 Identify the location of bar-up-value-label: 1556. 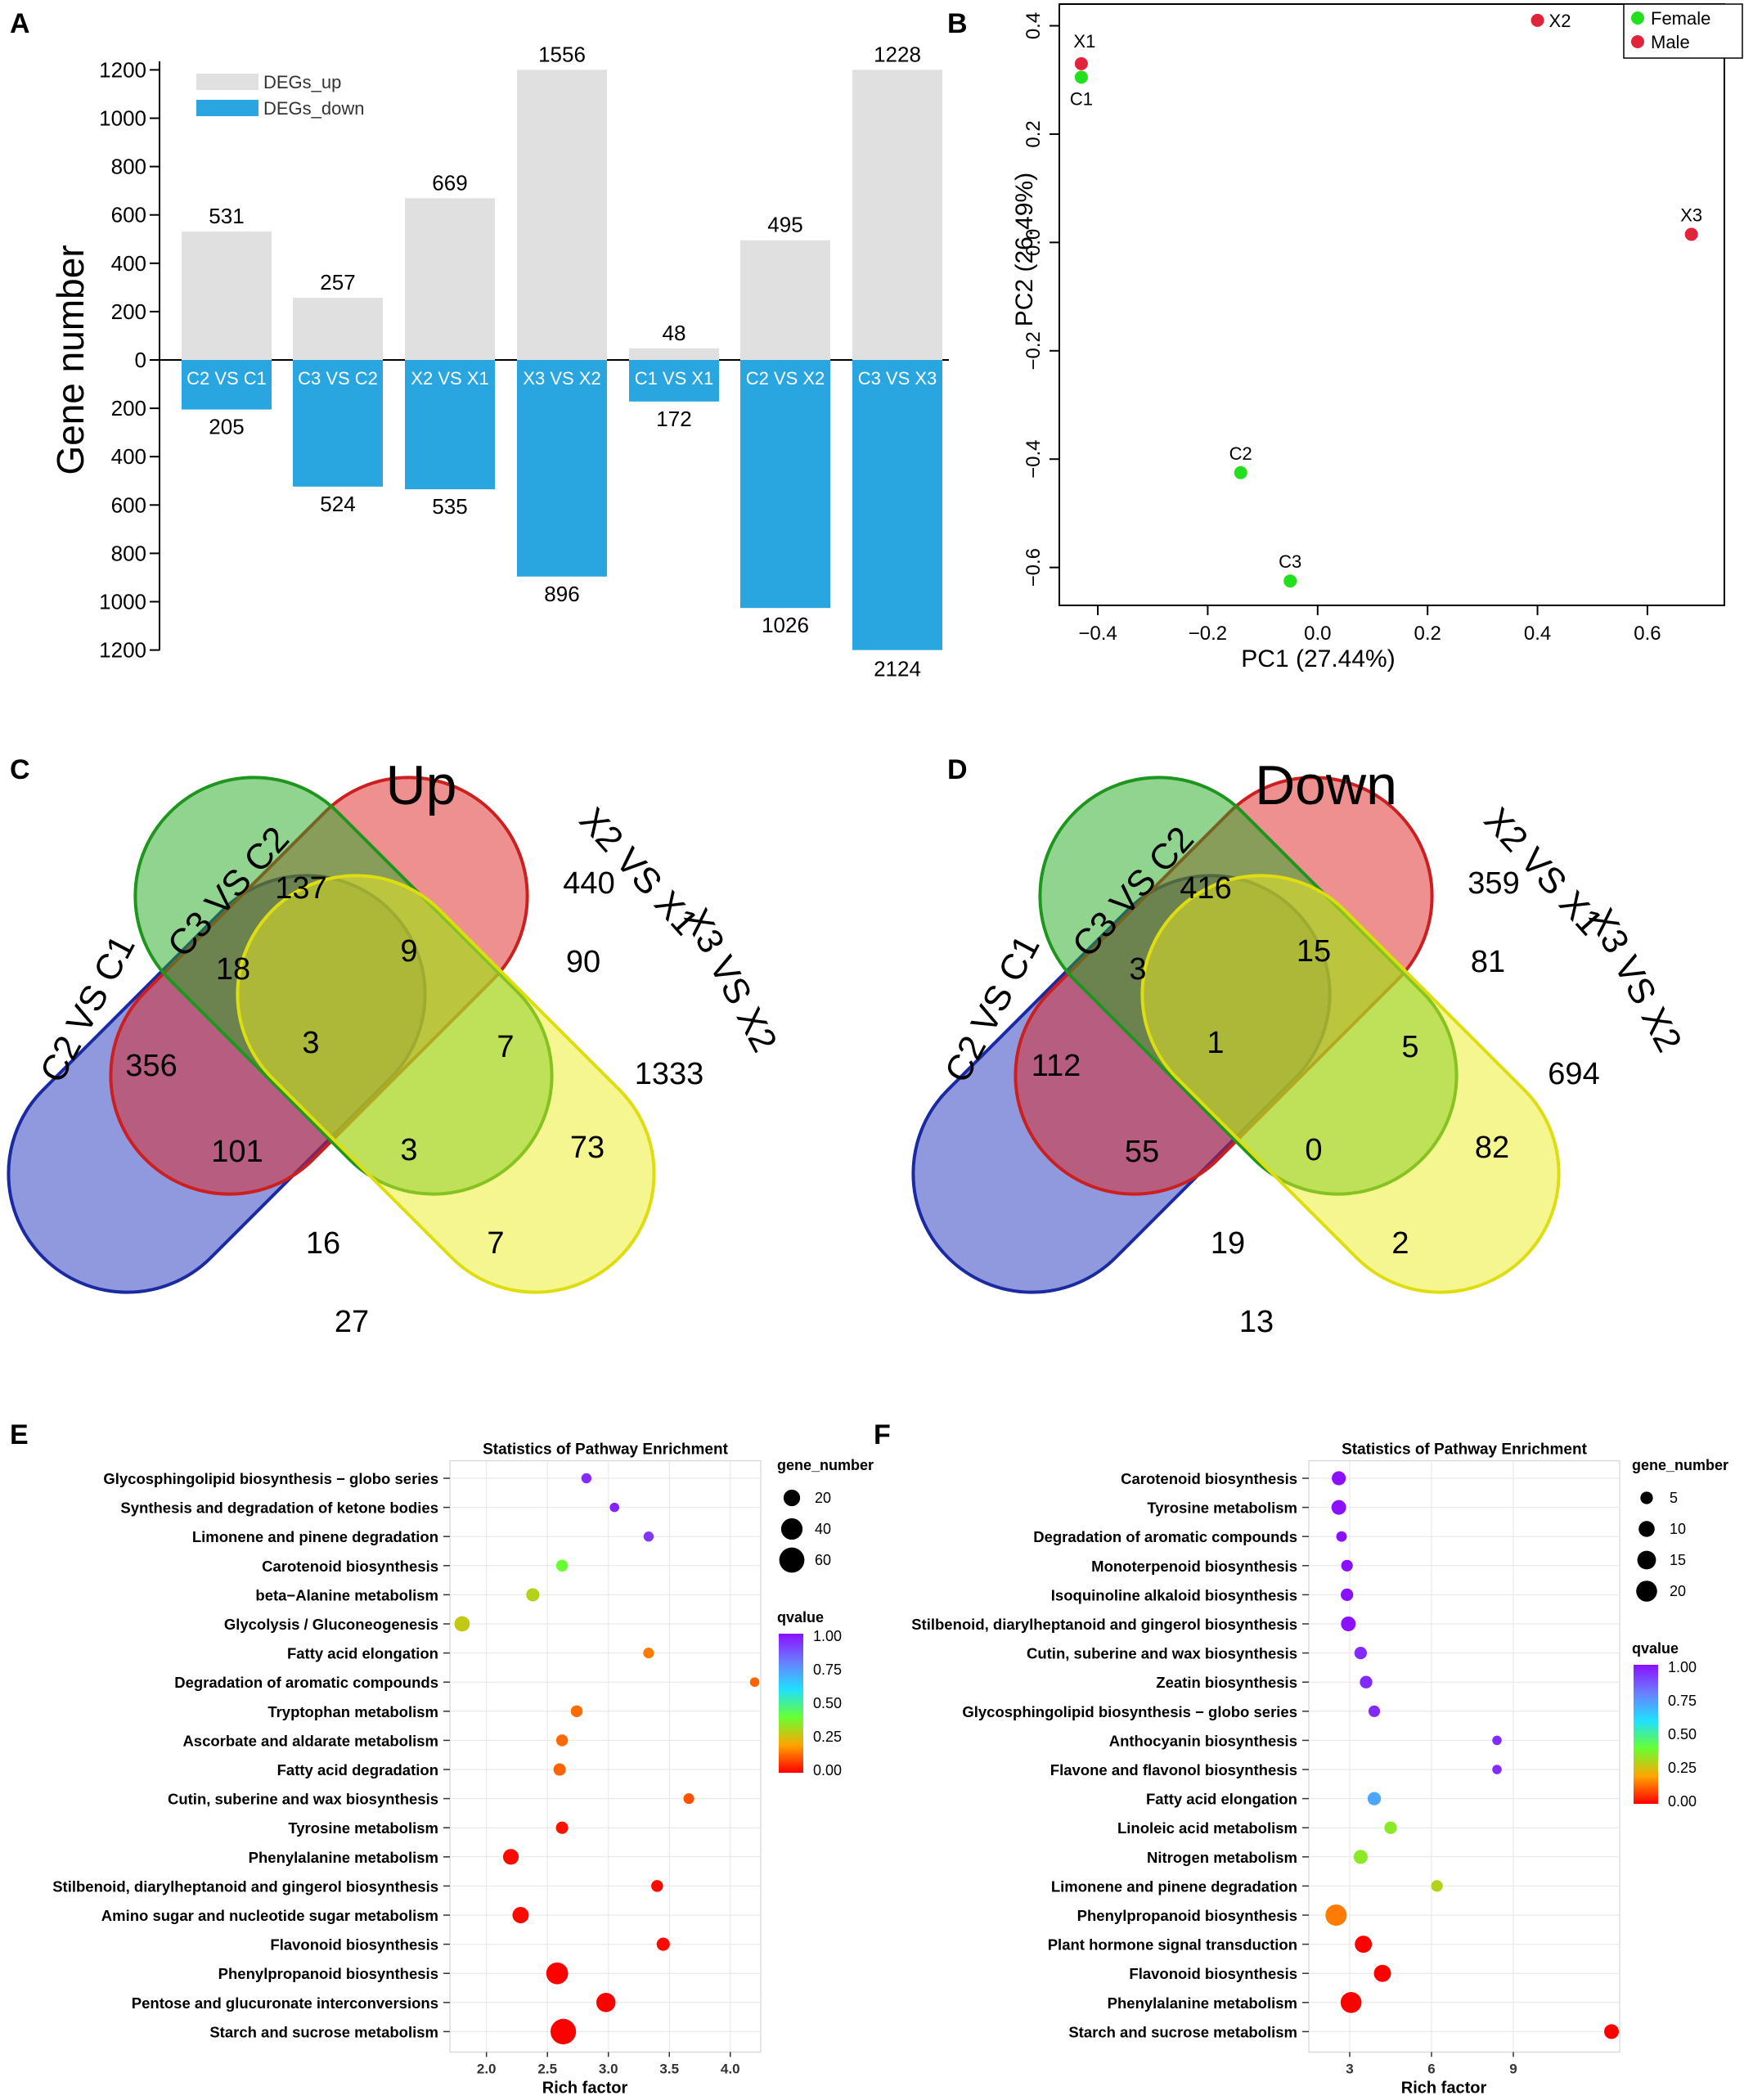
(562, 54).